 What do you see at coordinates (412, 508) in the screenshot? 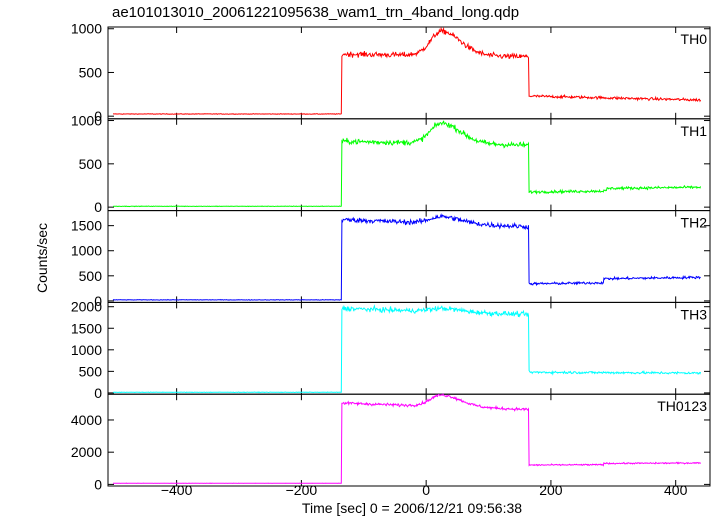
I see `x-axis-label: Time [sec] 0 = 2006/12/21 09:56:38` at bounding box center [412, 508].